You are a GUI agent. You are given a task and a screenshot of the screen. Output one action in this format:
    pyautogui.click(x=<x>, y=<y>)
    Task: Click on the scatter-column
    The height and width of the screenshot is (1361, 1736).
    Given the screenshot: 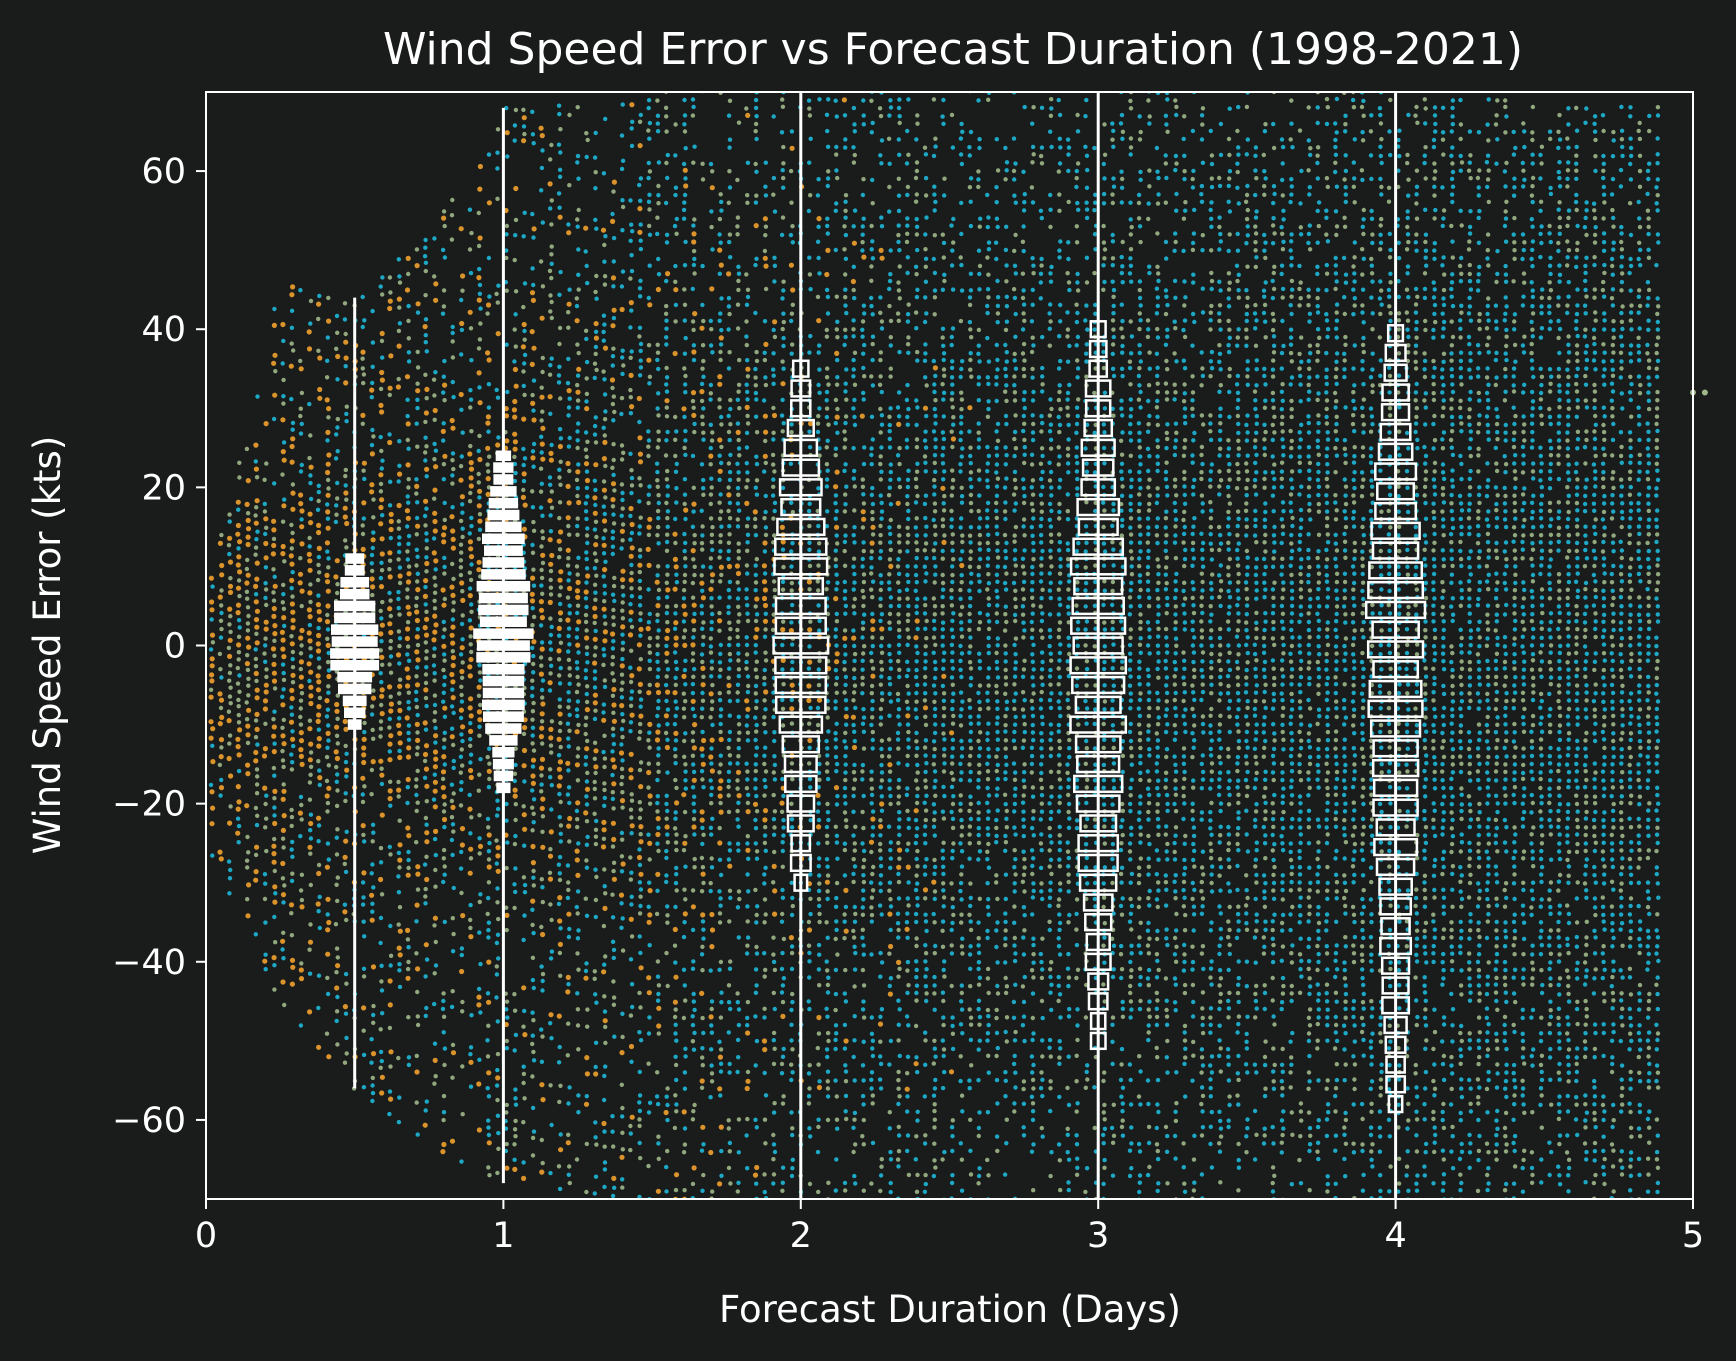 What is the action you would take?
    pyautogui.click(x=230, y=704)
    